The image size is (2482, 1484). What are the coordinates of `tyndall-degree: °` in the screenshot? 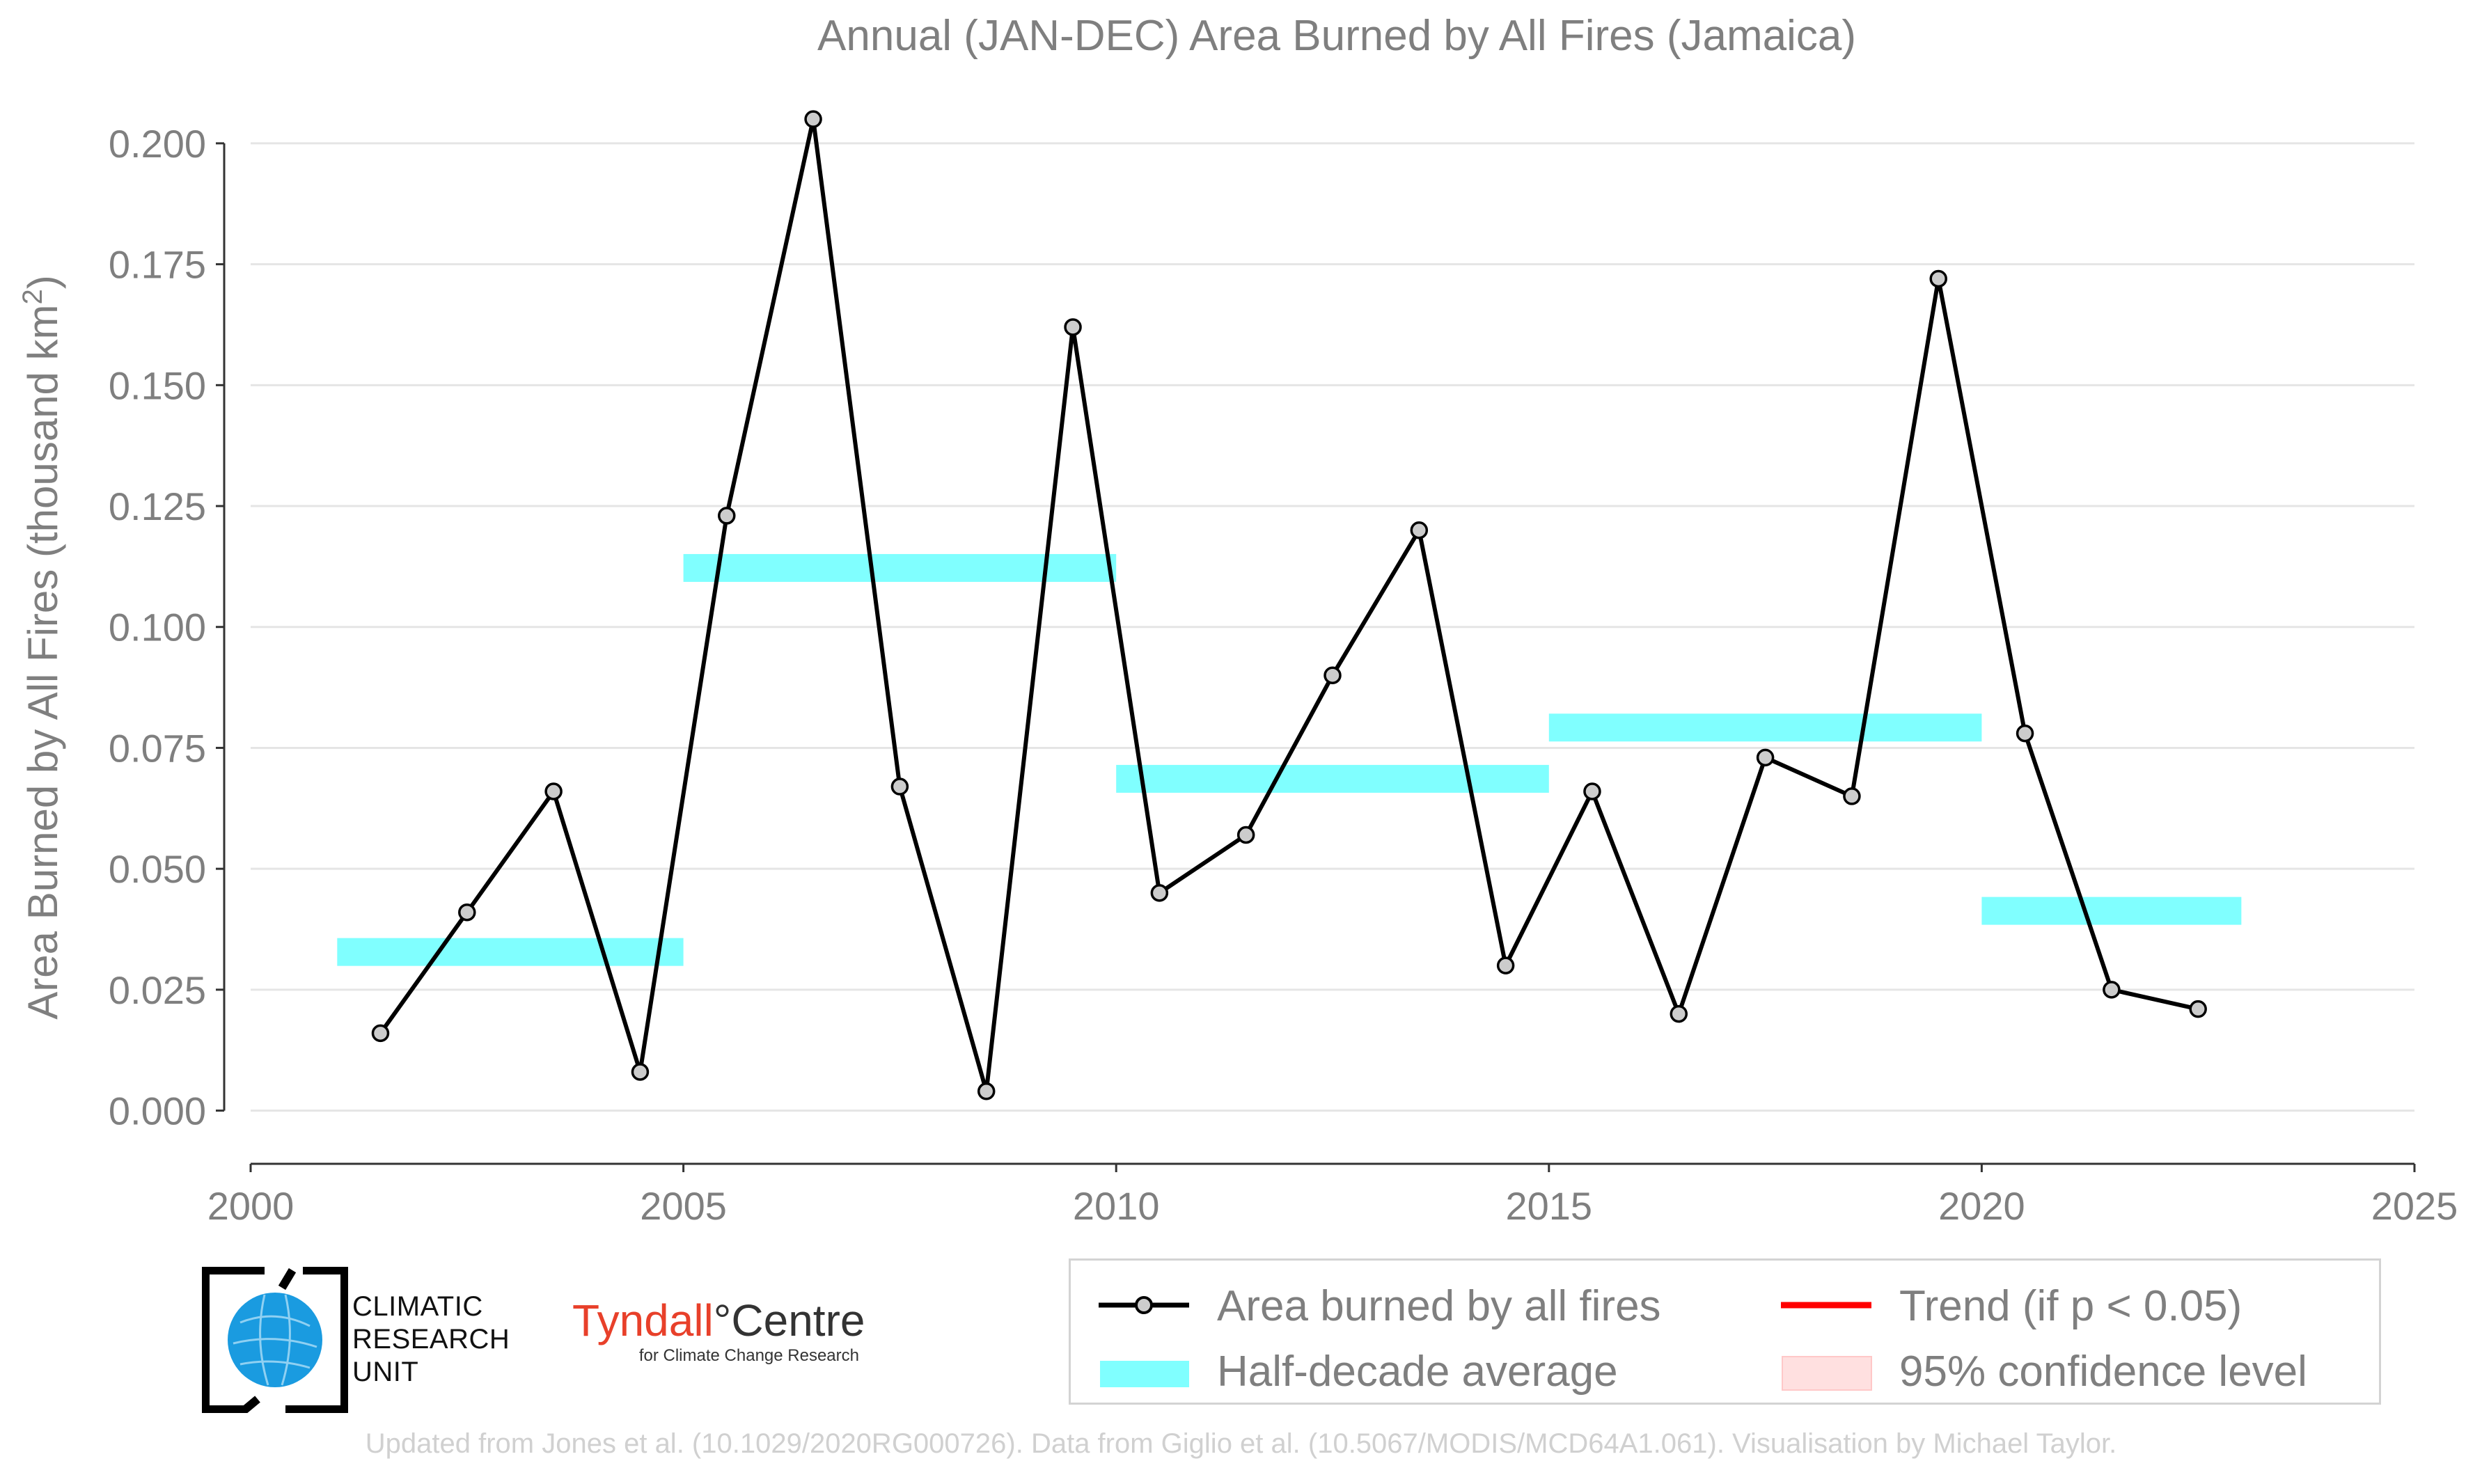 It's located at (722, 1320).